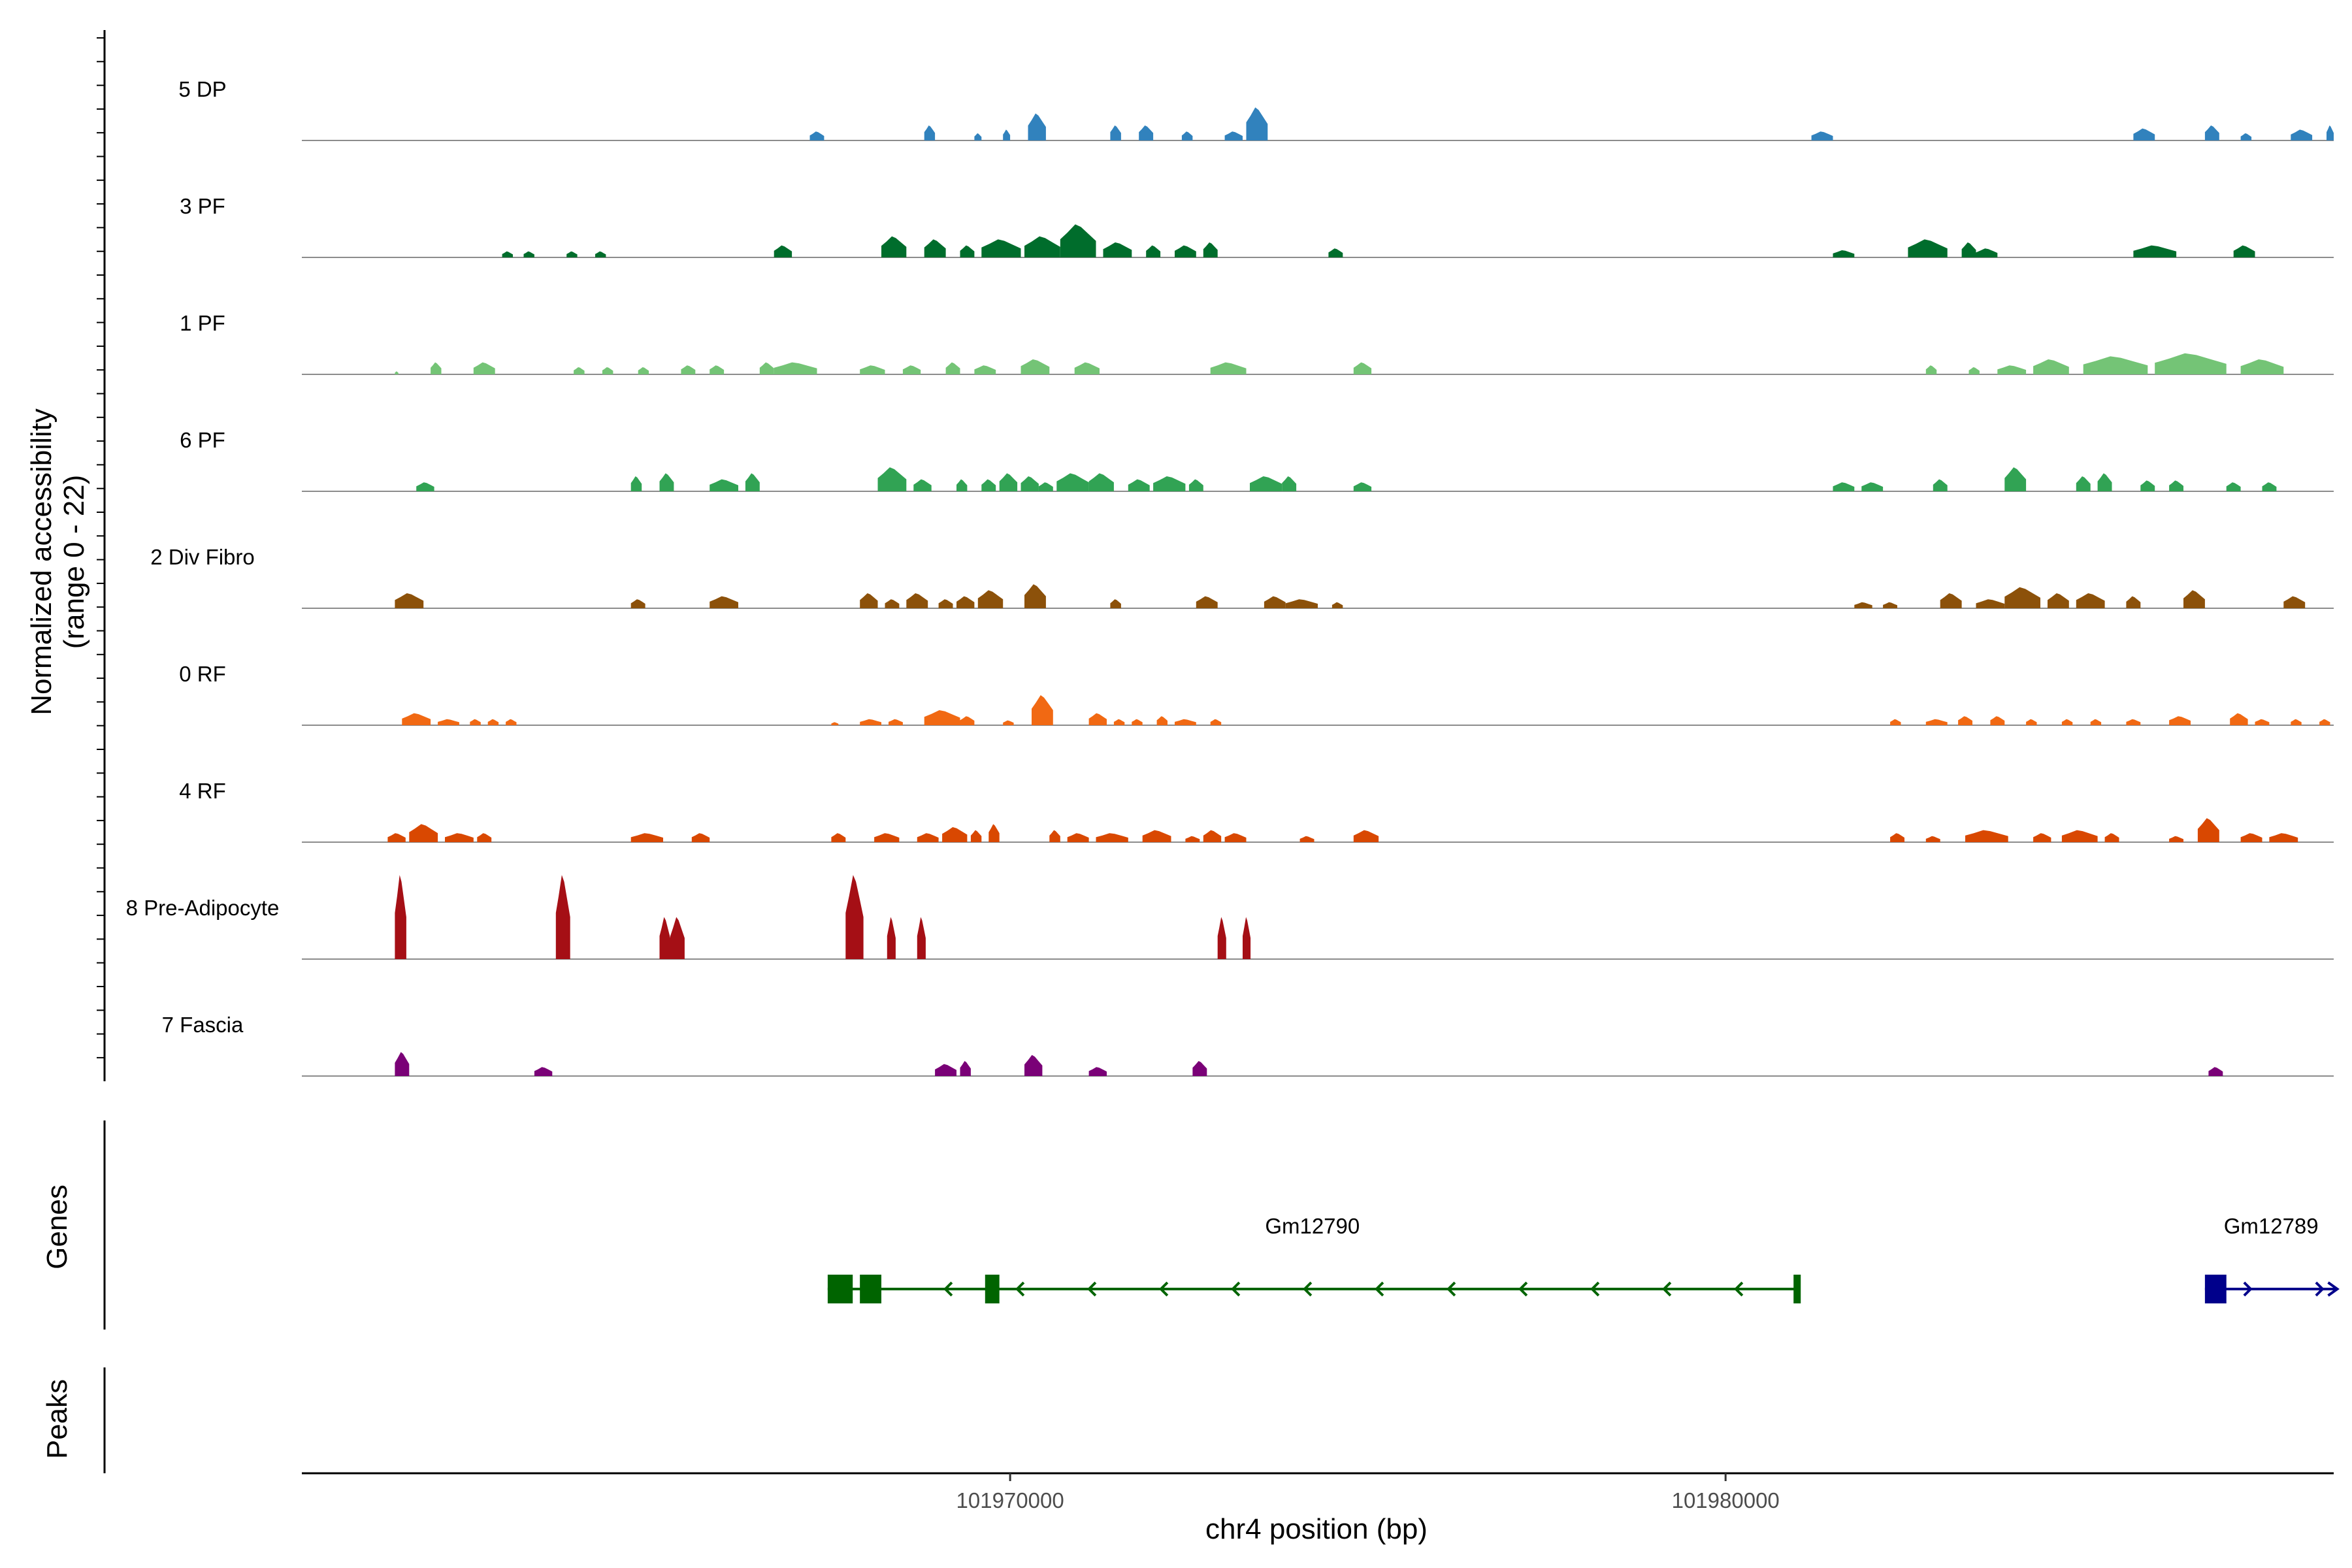 The height and width of the screenshot is (1568, 2352). What do you see at coordinates (2271, 1226) in the screenshot?
I see `gene-label: Gm12789` at bounding box center [2271, 1226].